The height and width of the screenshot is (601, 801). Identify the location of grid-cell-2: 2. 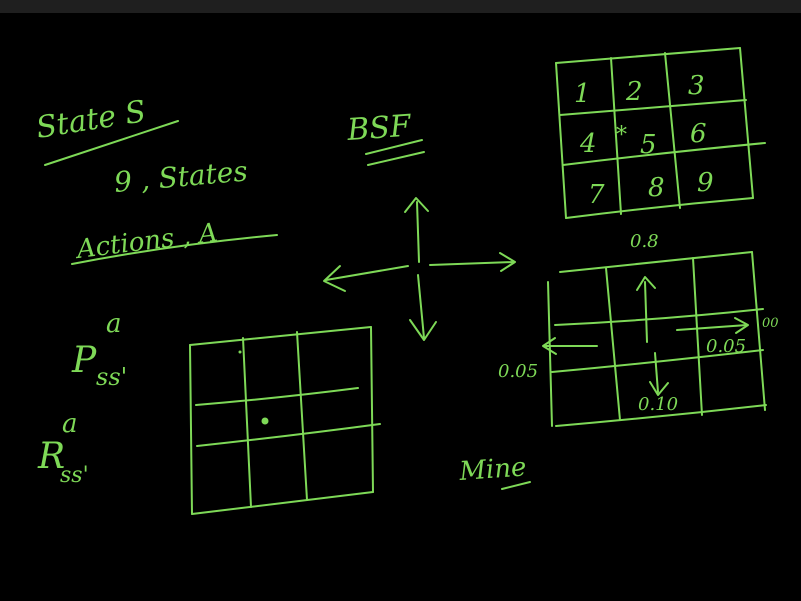
(634, 92).